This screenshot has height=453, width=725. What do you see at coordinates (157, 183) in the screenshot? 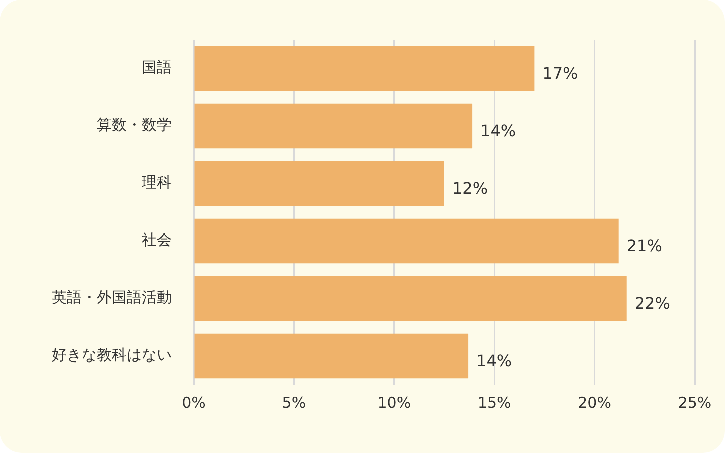
I see `y-tick-label: 理科` at bounding box center [157, 183].